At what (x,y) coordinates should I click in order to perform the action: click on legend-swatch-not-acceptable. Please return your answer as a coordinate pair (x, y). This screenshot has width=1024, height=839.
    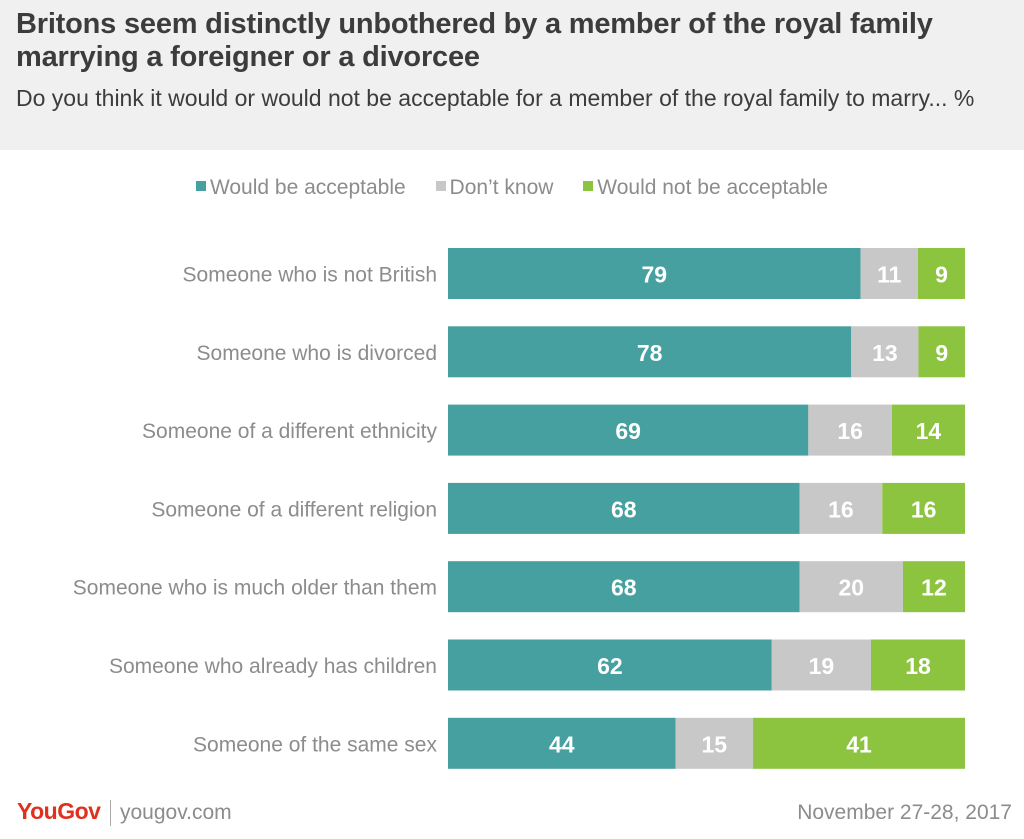
    Looking at the image, I should click on (588, 186).